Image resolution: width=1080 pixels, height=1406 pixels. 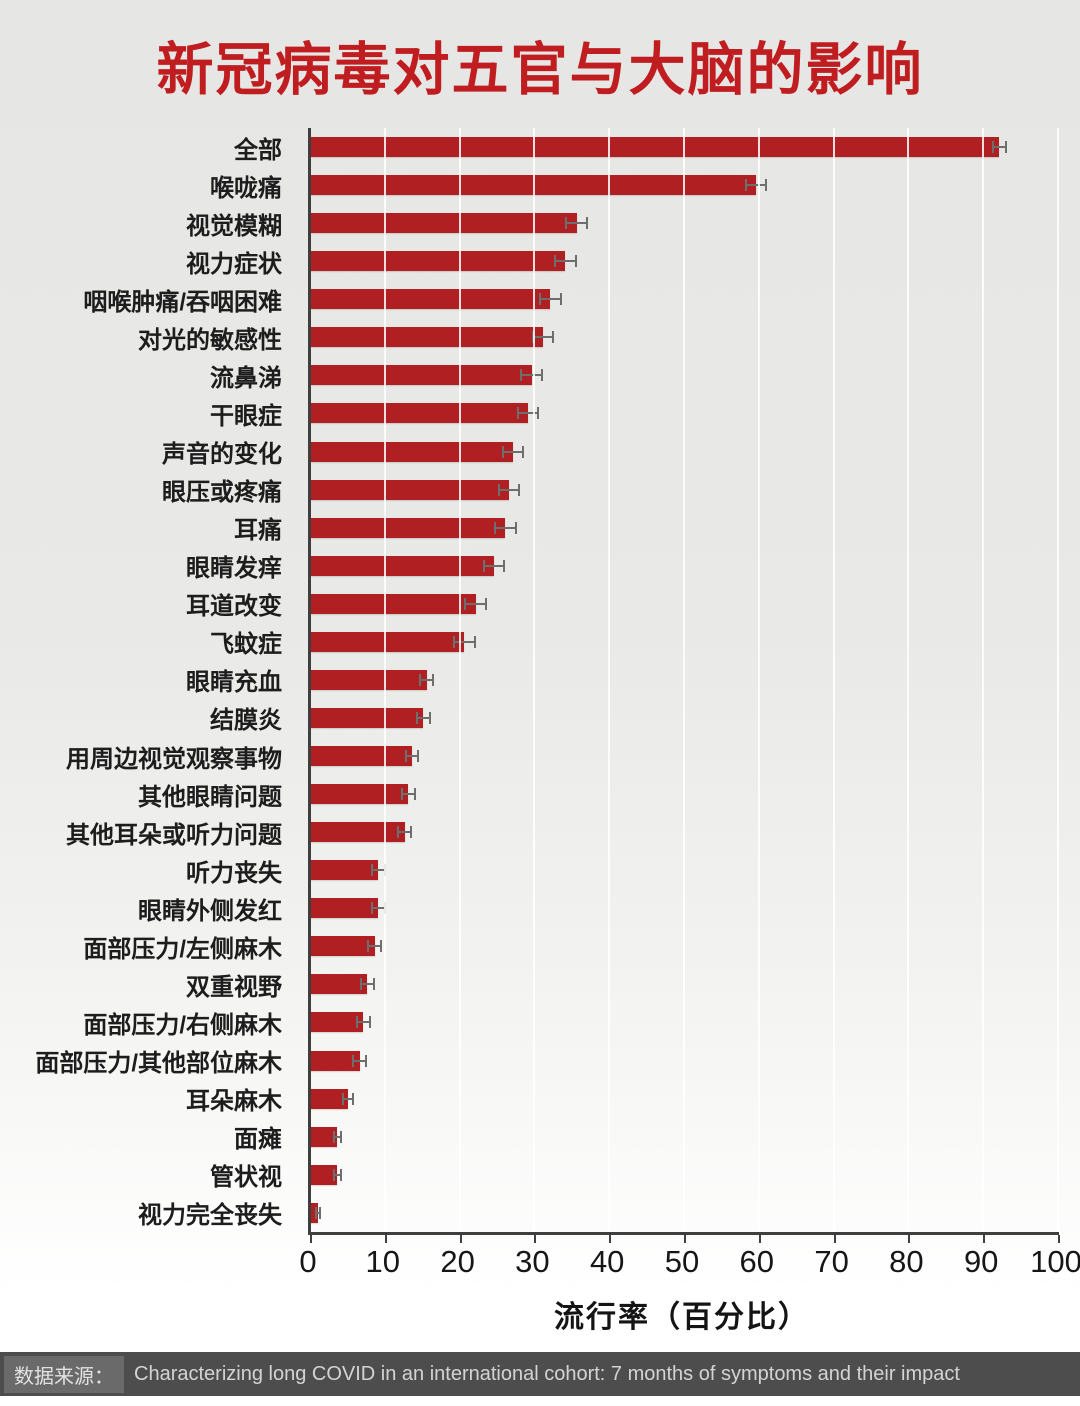 What do you see at coordinates (210, 1216) in the screenshot?
I see `category-label: 视力完全丧失` at bounding box center [210, 1216].